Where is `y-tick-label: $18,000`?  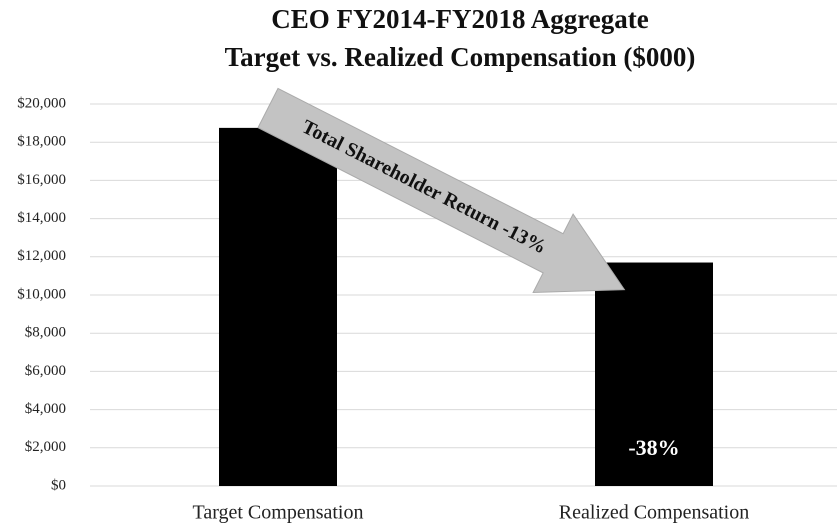 y-tick-label: $18,000 is located at coordinates (41, 142).